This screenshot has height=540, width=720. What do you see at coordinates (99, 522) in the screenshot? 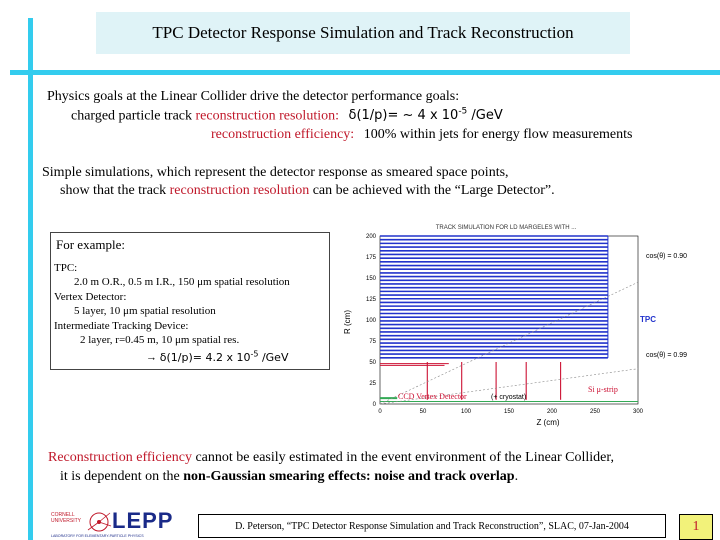
I see `particle-burst-icon` at bounding box center [99, 522].